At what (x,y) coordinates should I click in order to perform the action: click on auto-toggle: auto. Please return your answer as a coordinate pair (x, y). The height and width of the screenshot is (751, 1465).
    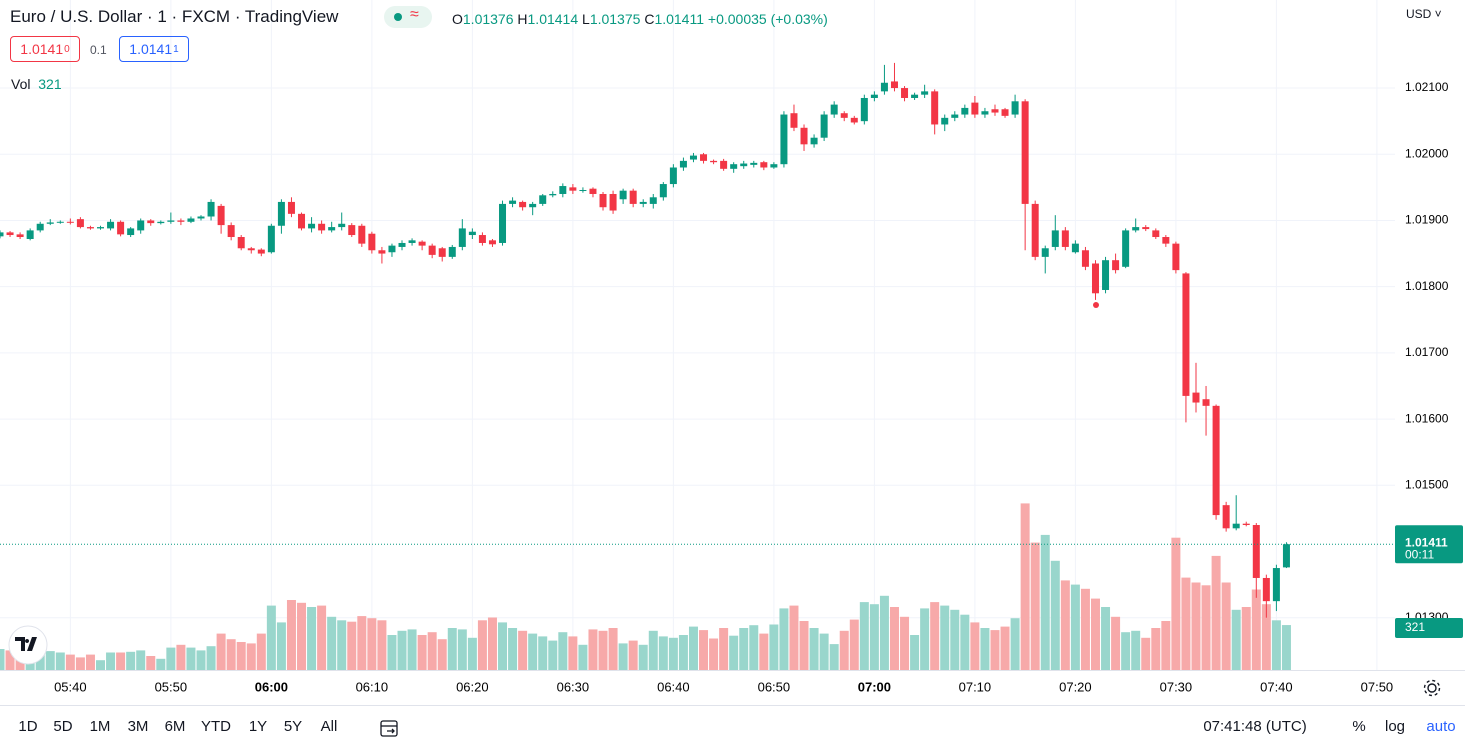
    Looking at the image, I should click on (1441, 726).